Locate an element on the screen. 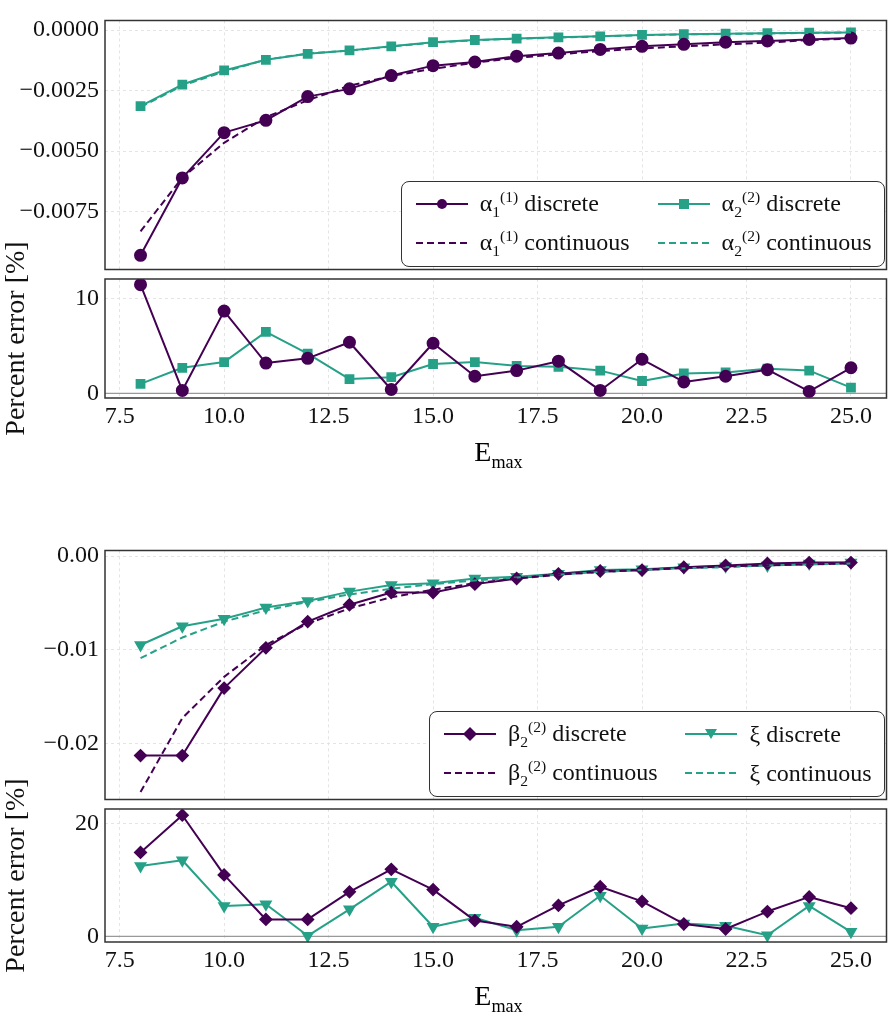 Image resolution: width=894 pixels, height=1015 pixels. y-tick-label: 20 is located at coordinates (87, 821).